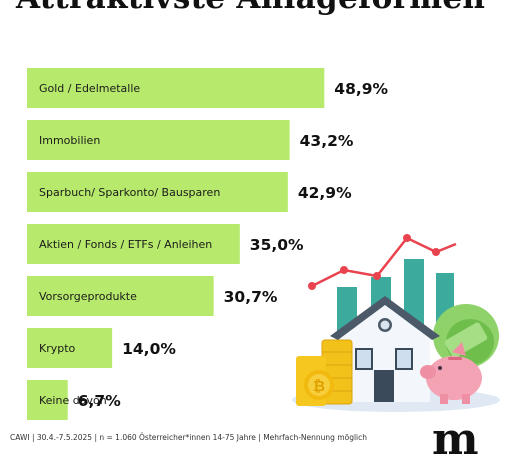  Describe the element at coordinates (251, 297) in the screenshot. I see `value-label: 30,7%` at that location.